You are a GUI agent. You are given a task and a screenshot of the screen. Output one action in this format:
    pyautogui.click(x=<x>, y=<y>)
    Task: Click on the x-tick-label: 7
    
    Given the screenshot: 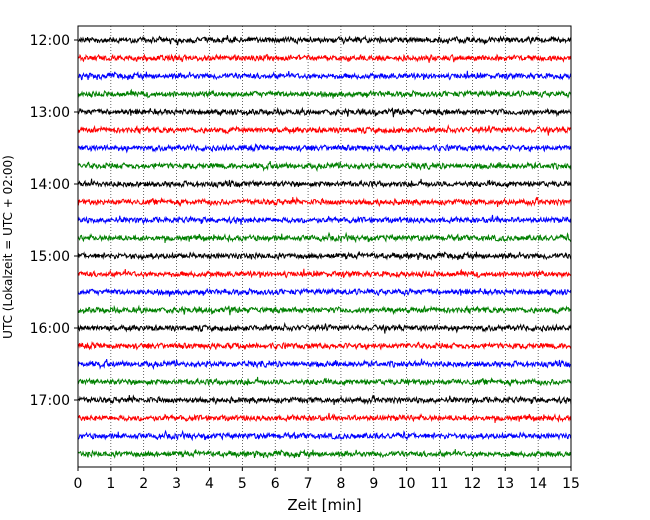 What is the action you would take?
    pyautogui.click(x=308, y=484)
    